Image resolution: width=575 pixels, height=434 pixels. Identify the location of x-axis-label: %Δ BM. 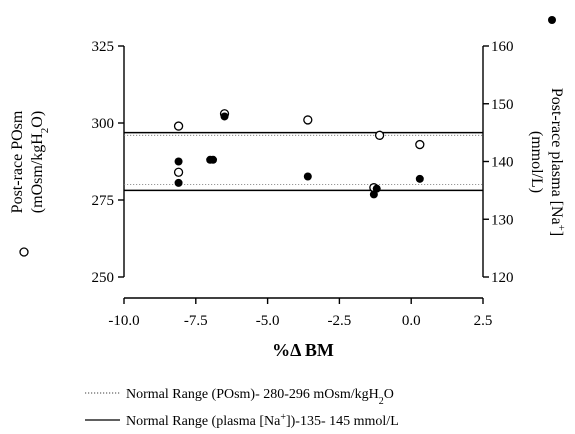
(303, 350).